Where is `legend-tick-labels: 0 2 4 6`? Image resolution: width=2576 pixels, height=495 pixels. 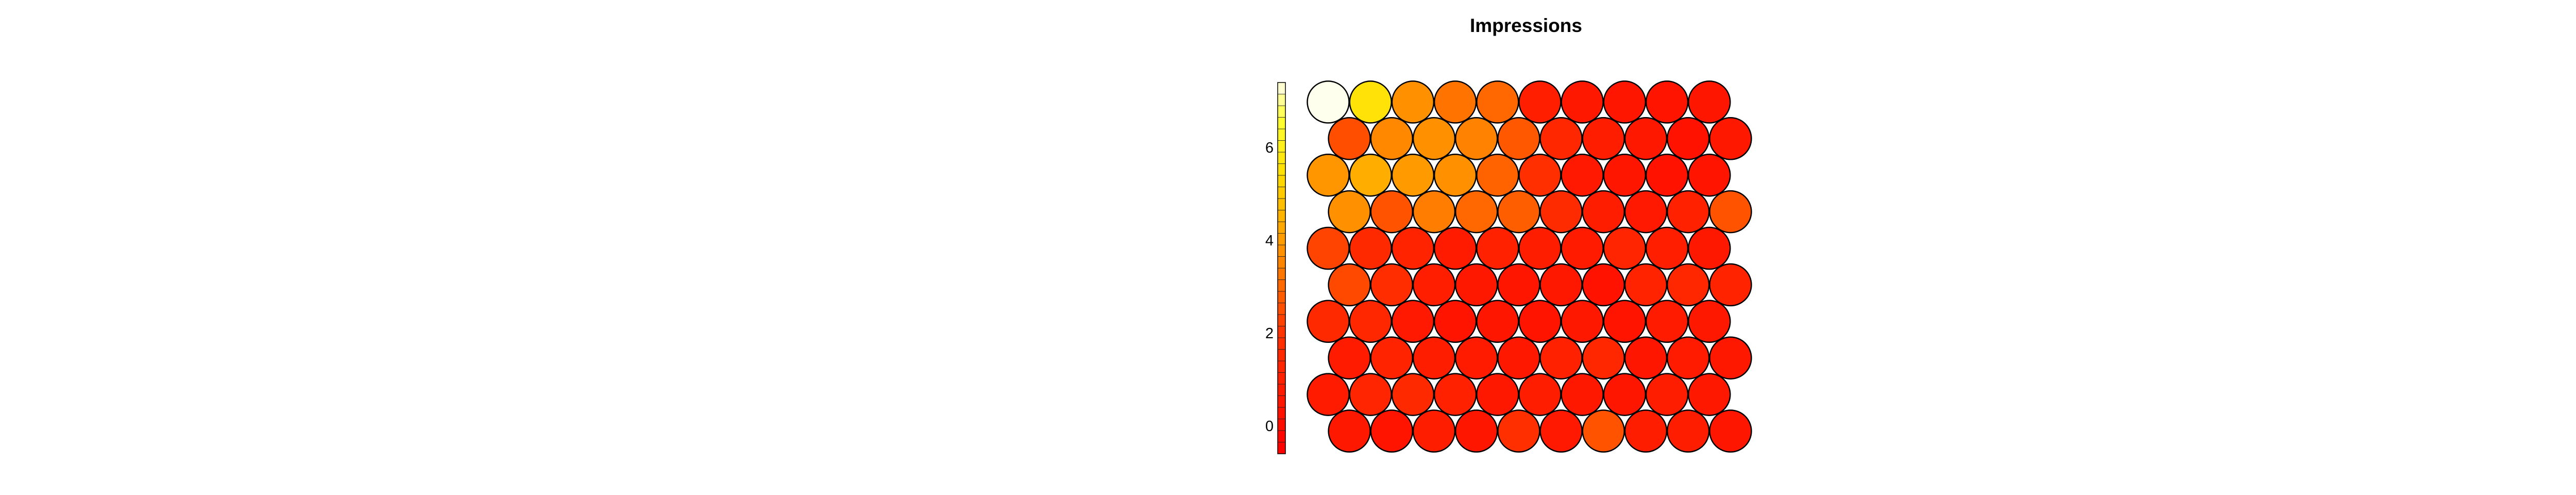
legend-tick-labels: 0 2 4 6 is located at coordinates (1269, 287).